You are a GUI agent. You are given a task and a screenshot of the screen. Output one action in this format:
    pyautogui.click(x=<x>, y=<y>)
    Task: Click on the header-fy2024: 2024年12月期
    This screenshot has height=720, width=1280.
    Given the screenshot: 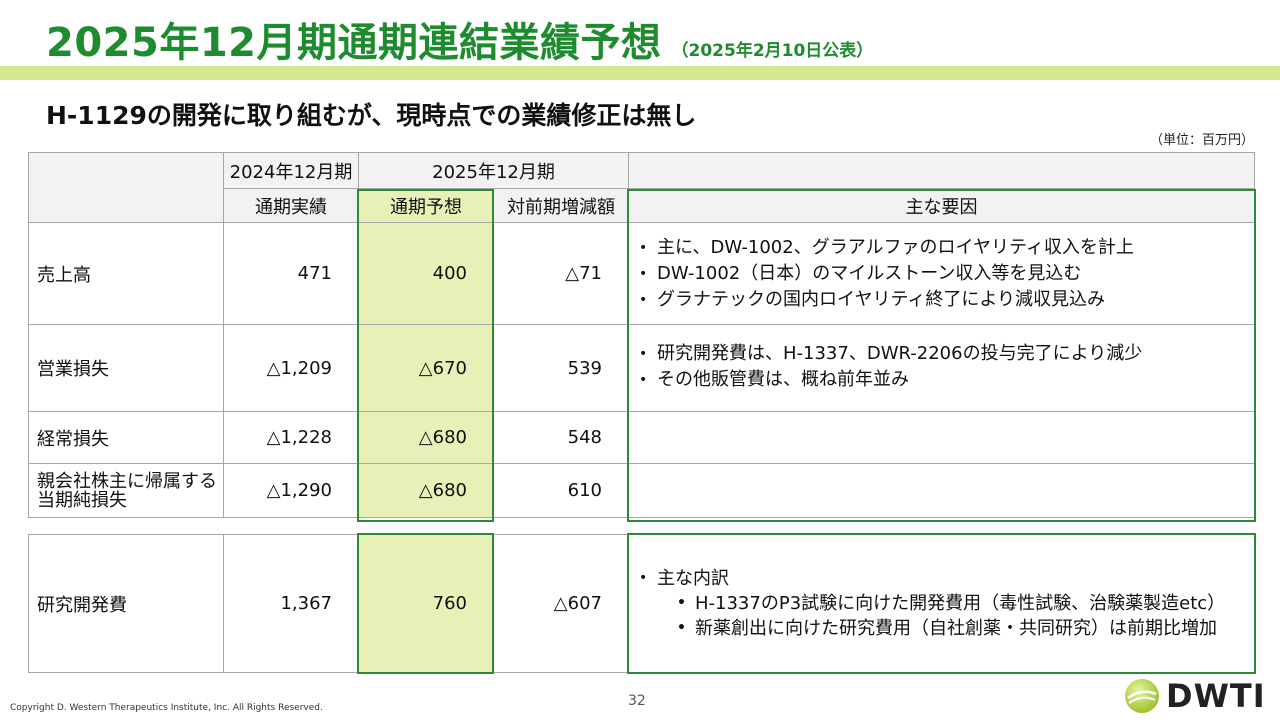 What is the action you would take?
    pyautogui.click(x=291, y=170)
    